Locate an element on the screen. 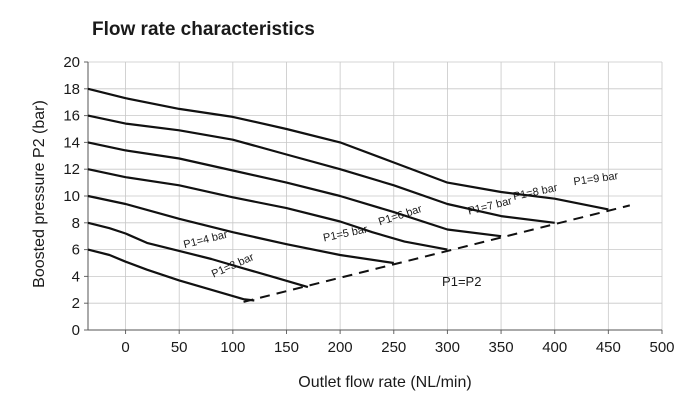 This screenshot has width=683, height=407. y-tick-label: 16 is located at coordinates (71, 116).